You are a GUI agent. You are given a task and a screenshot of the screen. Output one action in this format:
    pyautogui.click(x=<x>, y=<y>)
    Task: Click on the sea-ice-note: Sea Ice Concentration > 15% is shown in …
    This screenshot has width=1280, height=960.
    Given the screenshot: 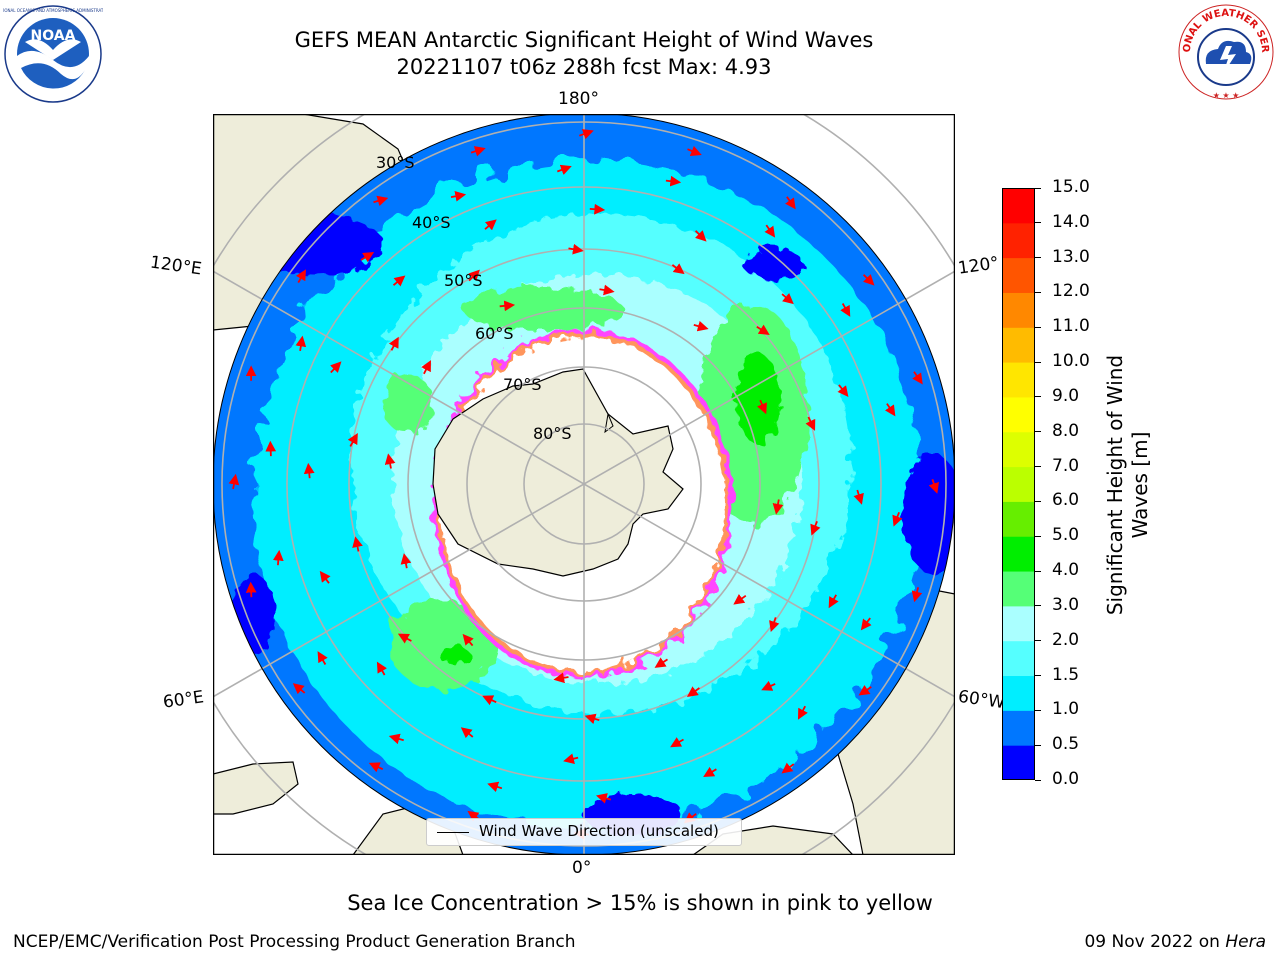 What is the action you would take?
    pyautogui.click(x=640, y=903)
    